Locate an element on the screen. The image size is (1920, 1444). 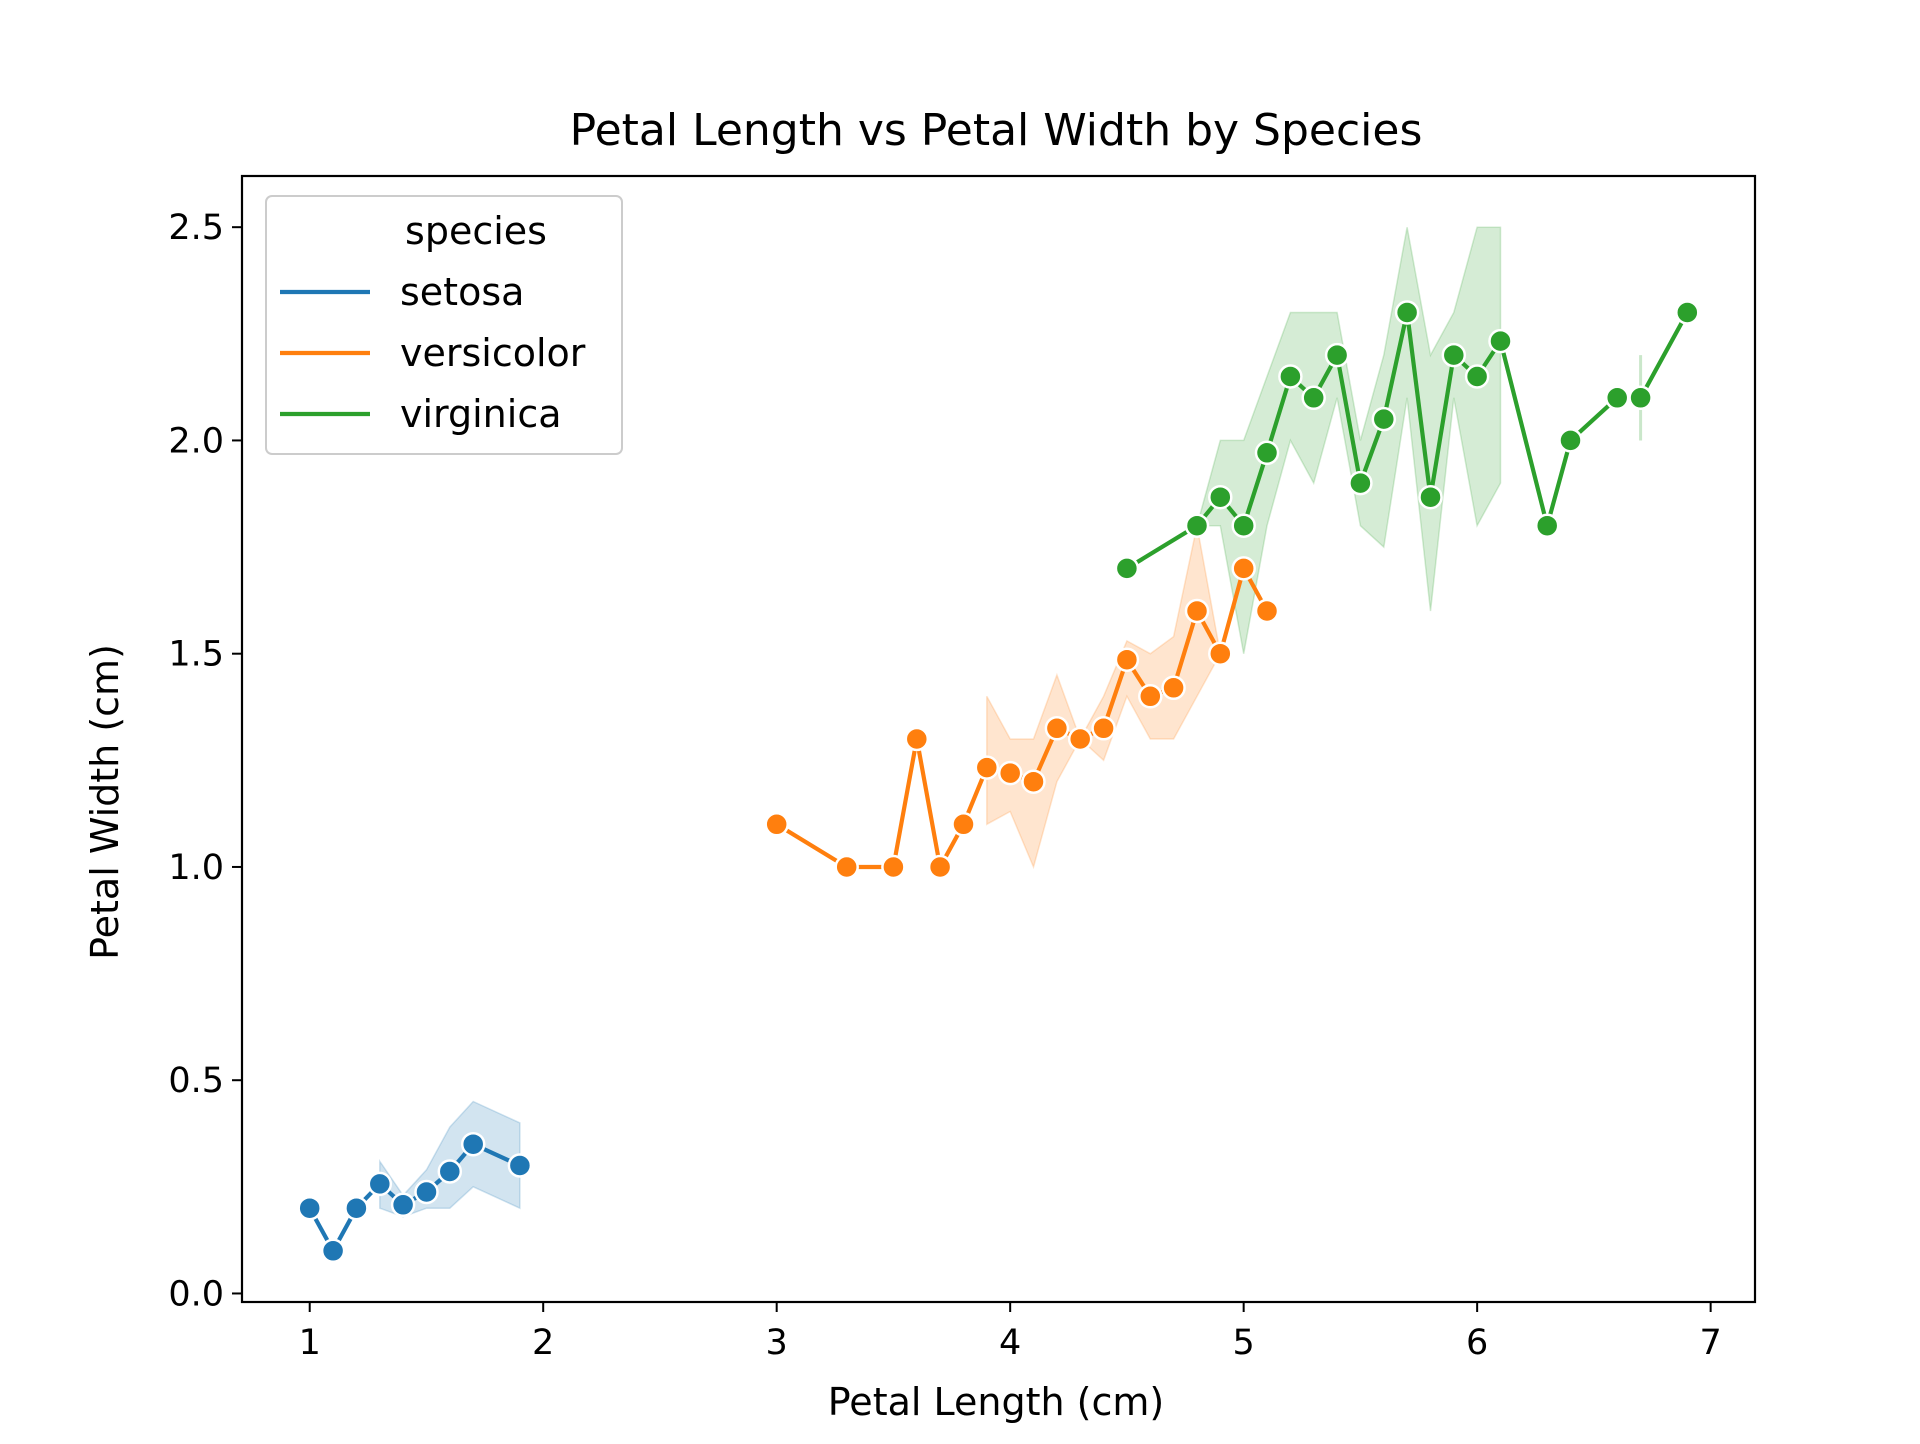
x-tick-label-4: 5 is located at coordinates (1244, 1343).